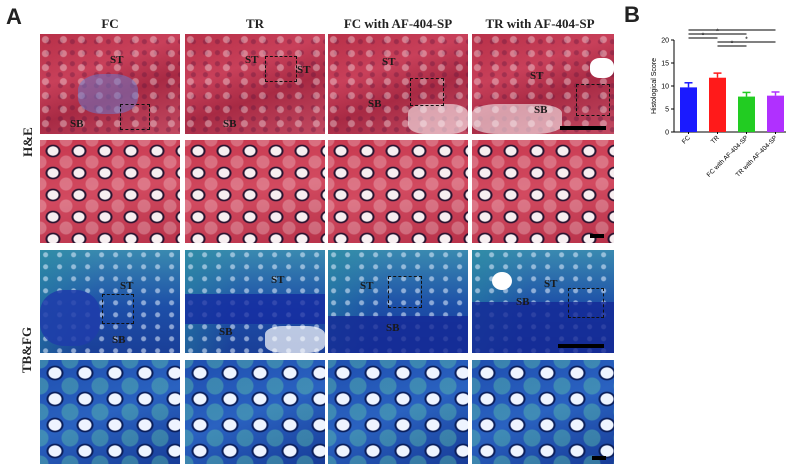  Describe the element at coordinates (543, 84) in the screenshot. I see `he-overview-tr-af: ST SB` at that location.